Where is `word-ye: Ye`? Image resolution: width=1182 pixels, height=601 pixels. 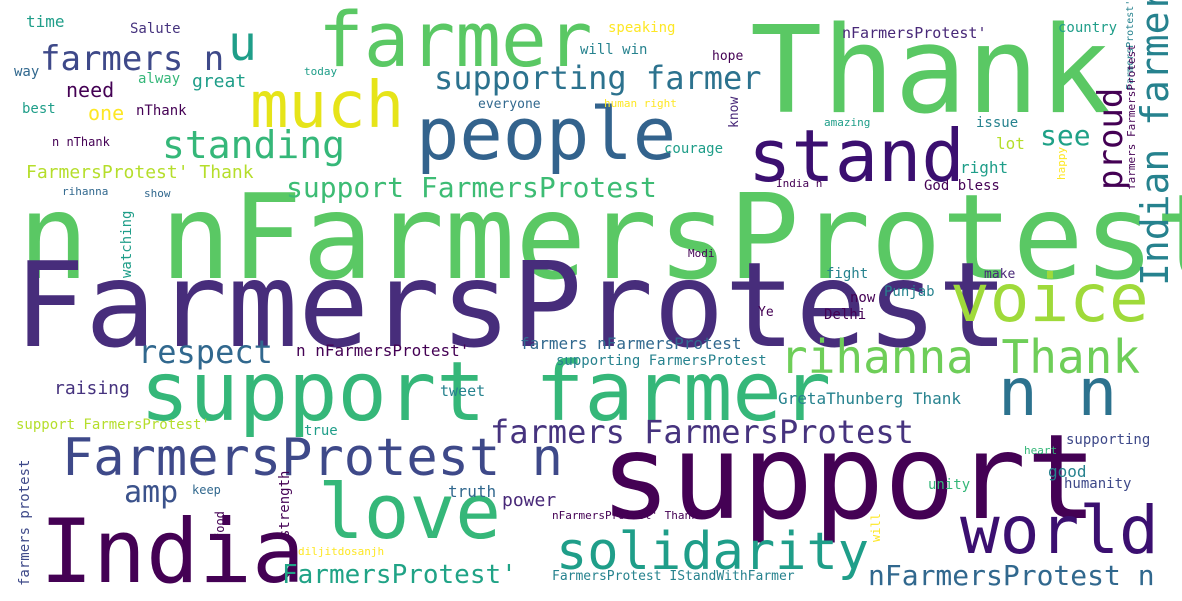 word-ye: Ye is located at coordinates (766, 312).